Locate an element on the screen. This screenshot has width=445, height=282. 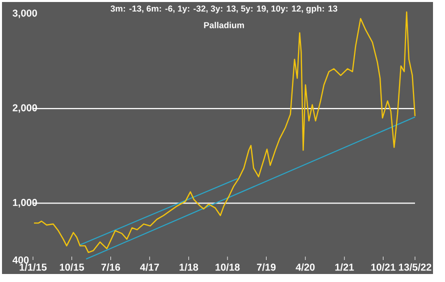
x-tick-label: 4/17 is located at coordinates (149, 267).